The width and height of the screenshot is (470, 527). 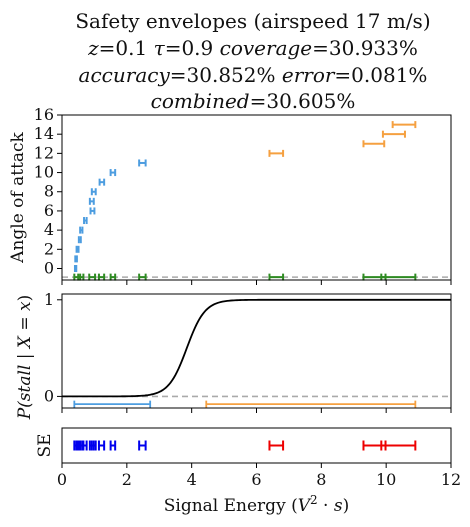 I want to click on top-x-ticks, so click(x=256, y=282).